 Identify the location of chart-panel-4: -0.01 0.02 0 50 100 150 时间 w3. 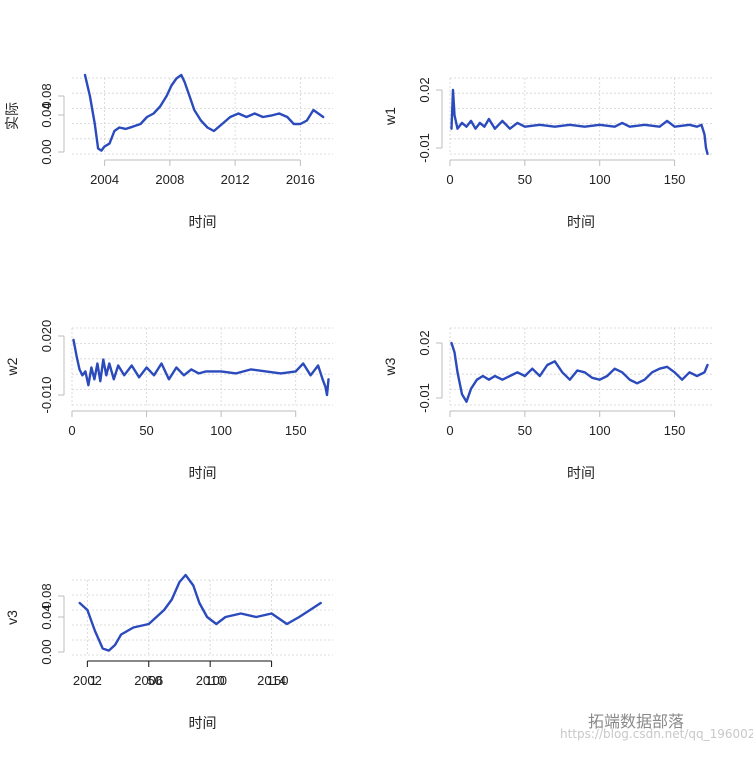
(547, 404).